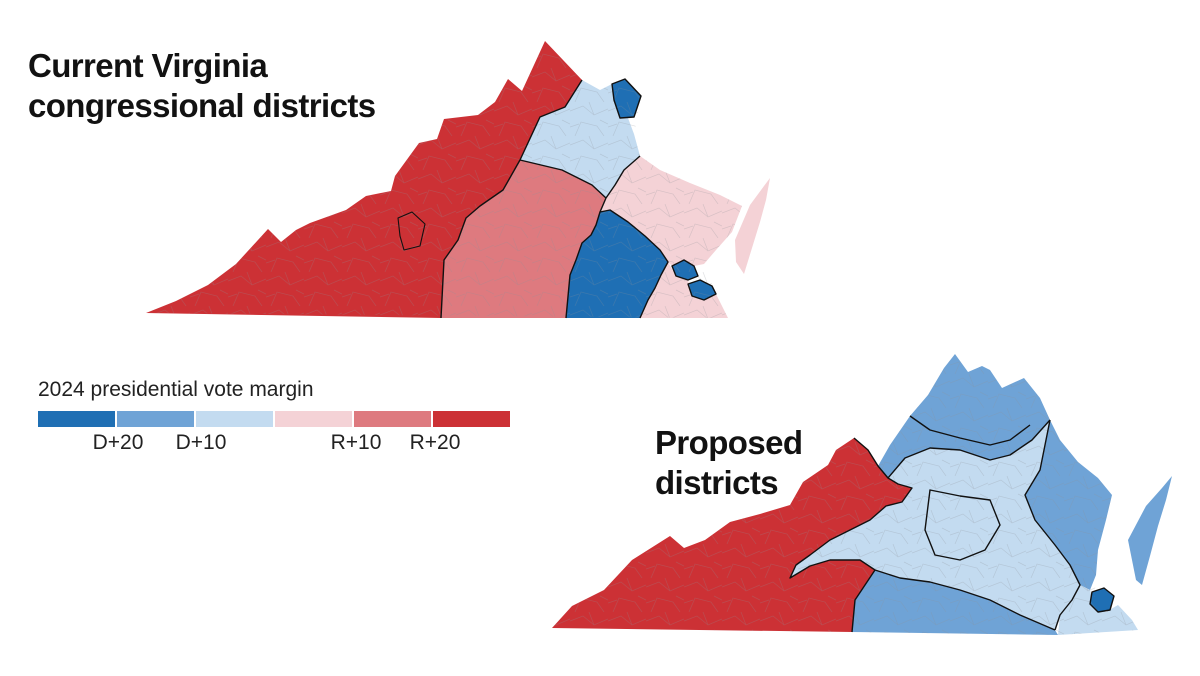  I want to click on proposed-district-borders, so click(952, 524).